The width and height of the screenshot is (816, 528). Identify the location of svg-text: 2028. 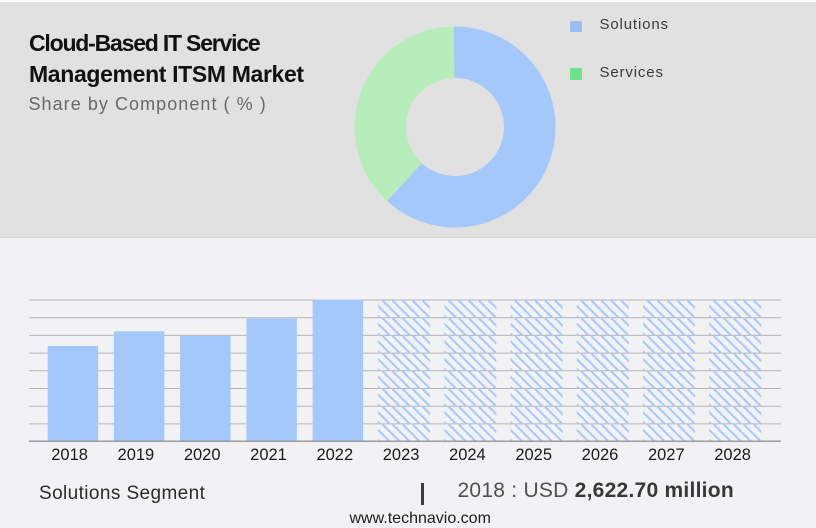
(732, 455).